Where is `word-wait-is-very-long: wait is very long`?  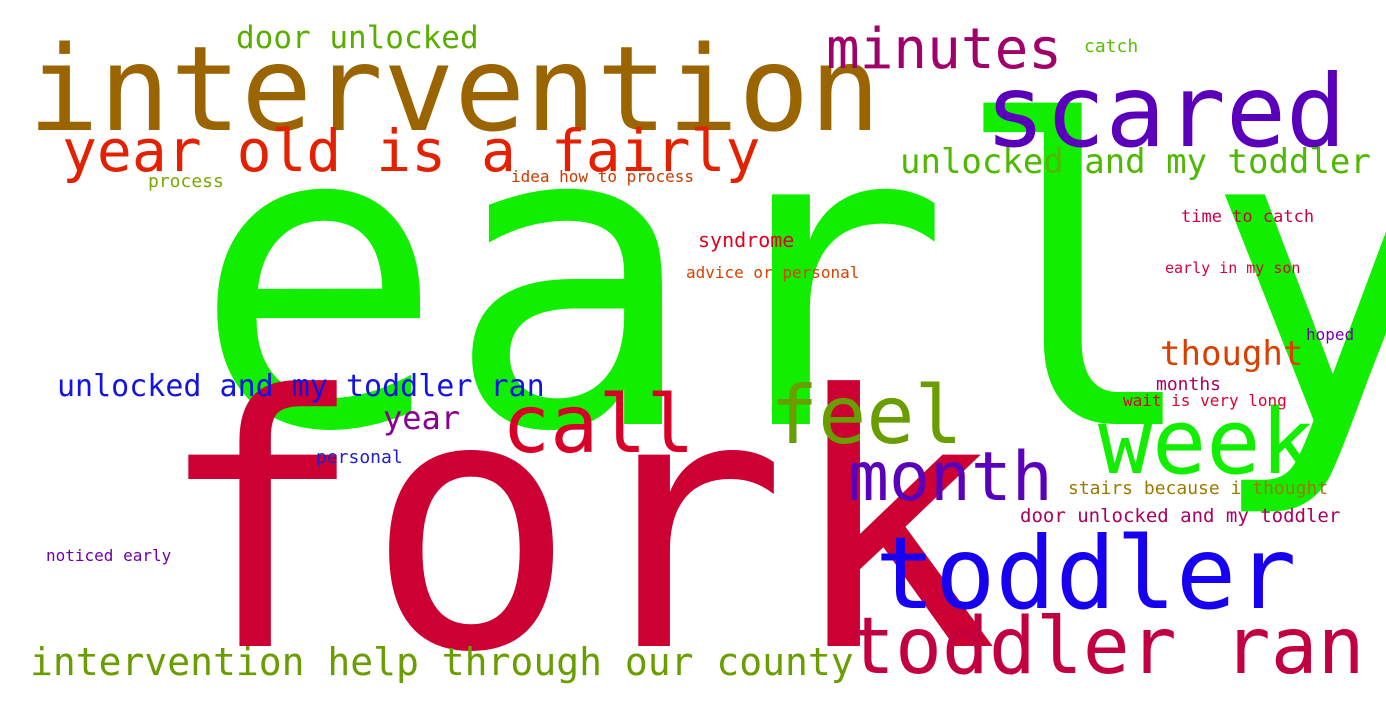 word-wait-is-very-long: wait is very long is located at coordinates (1205, 400).